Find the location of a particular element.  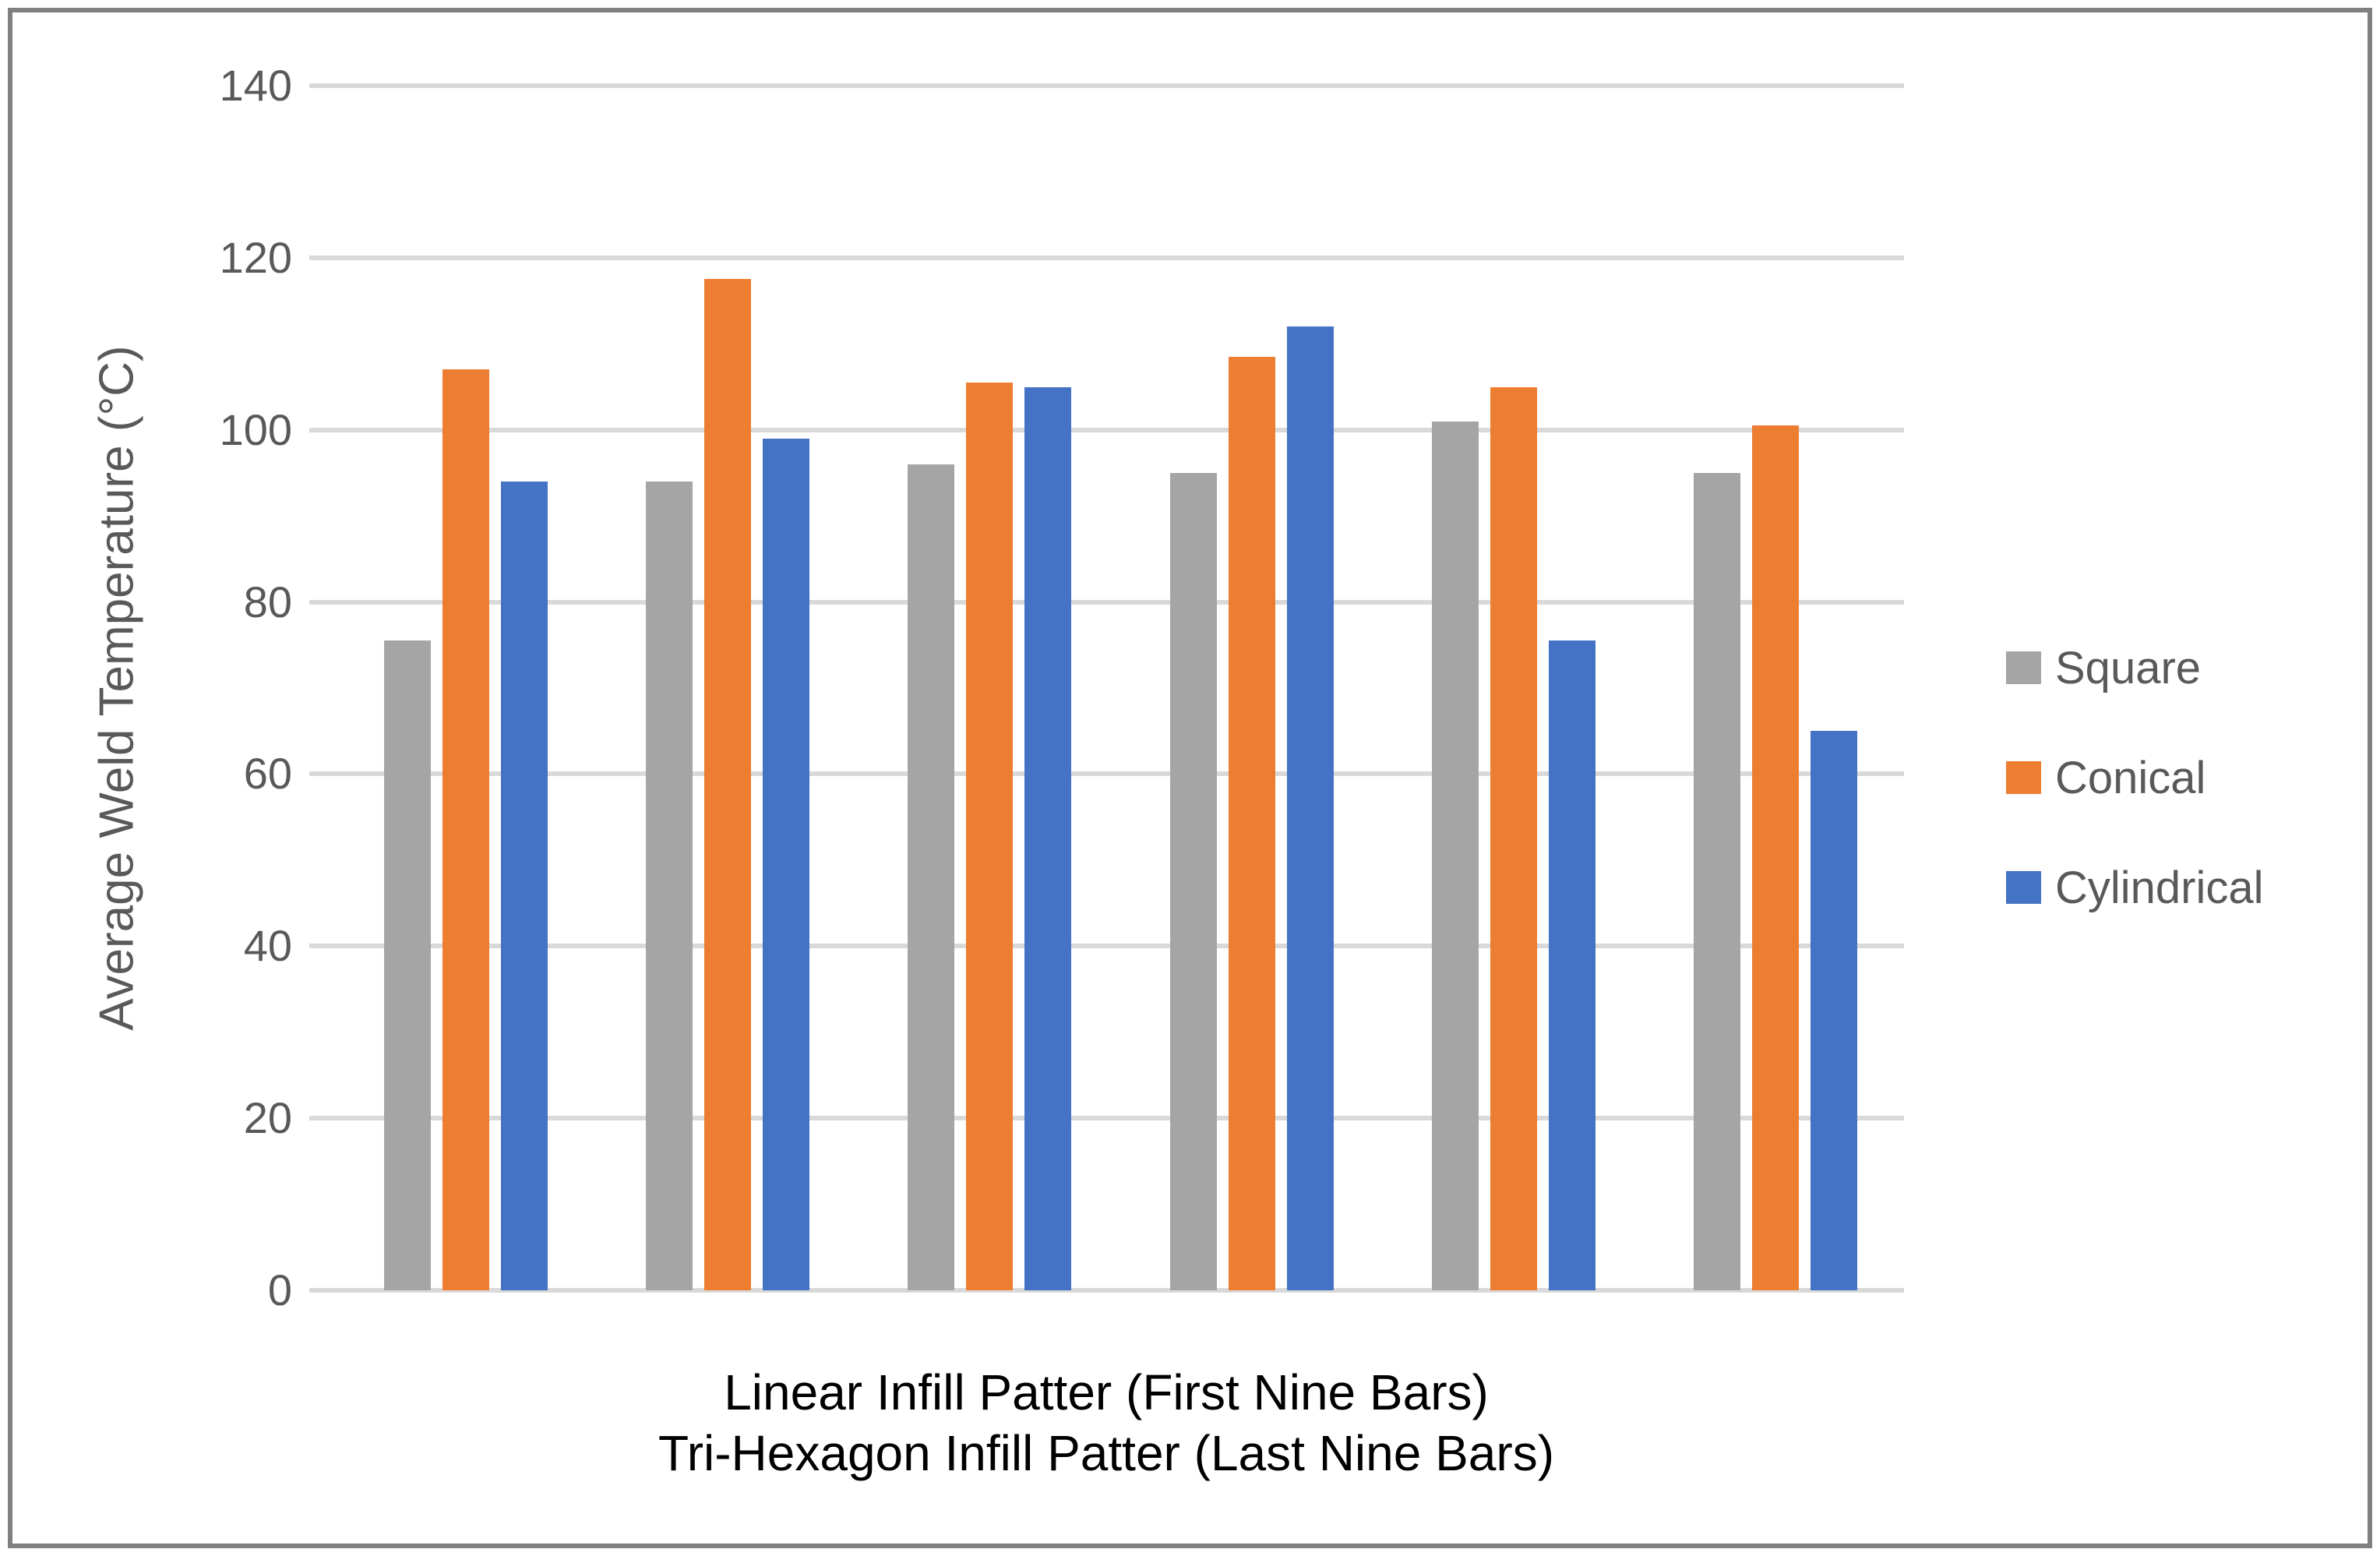

legend-swatch-square-icon is located at coordinates (2023, 667).